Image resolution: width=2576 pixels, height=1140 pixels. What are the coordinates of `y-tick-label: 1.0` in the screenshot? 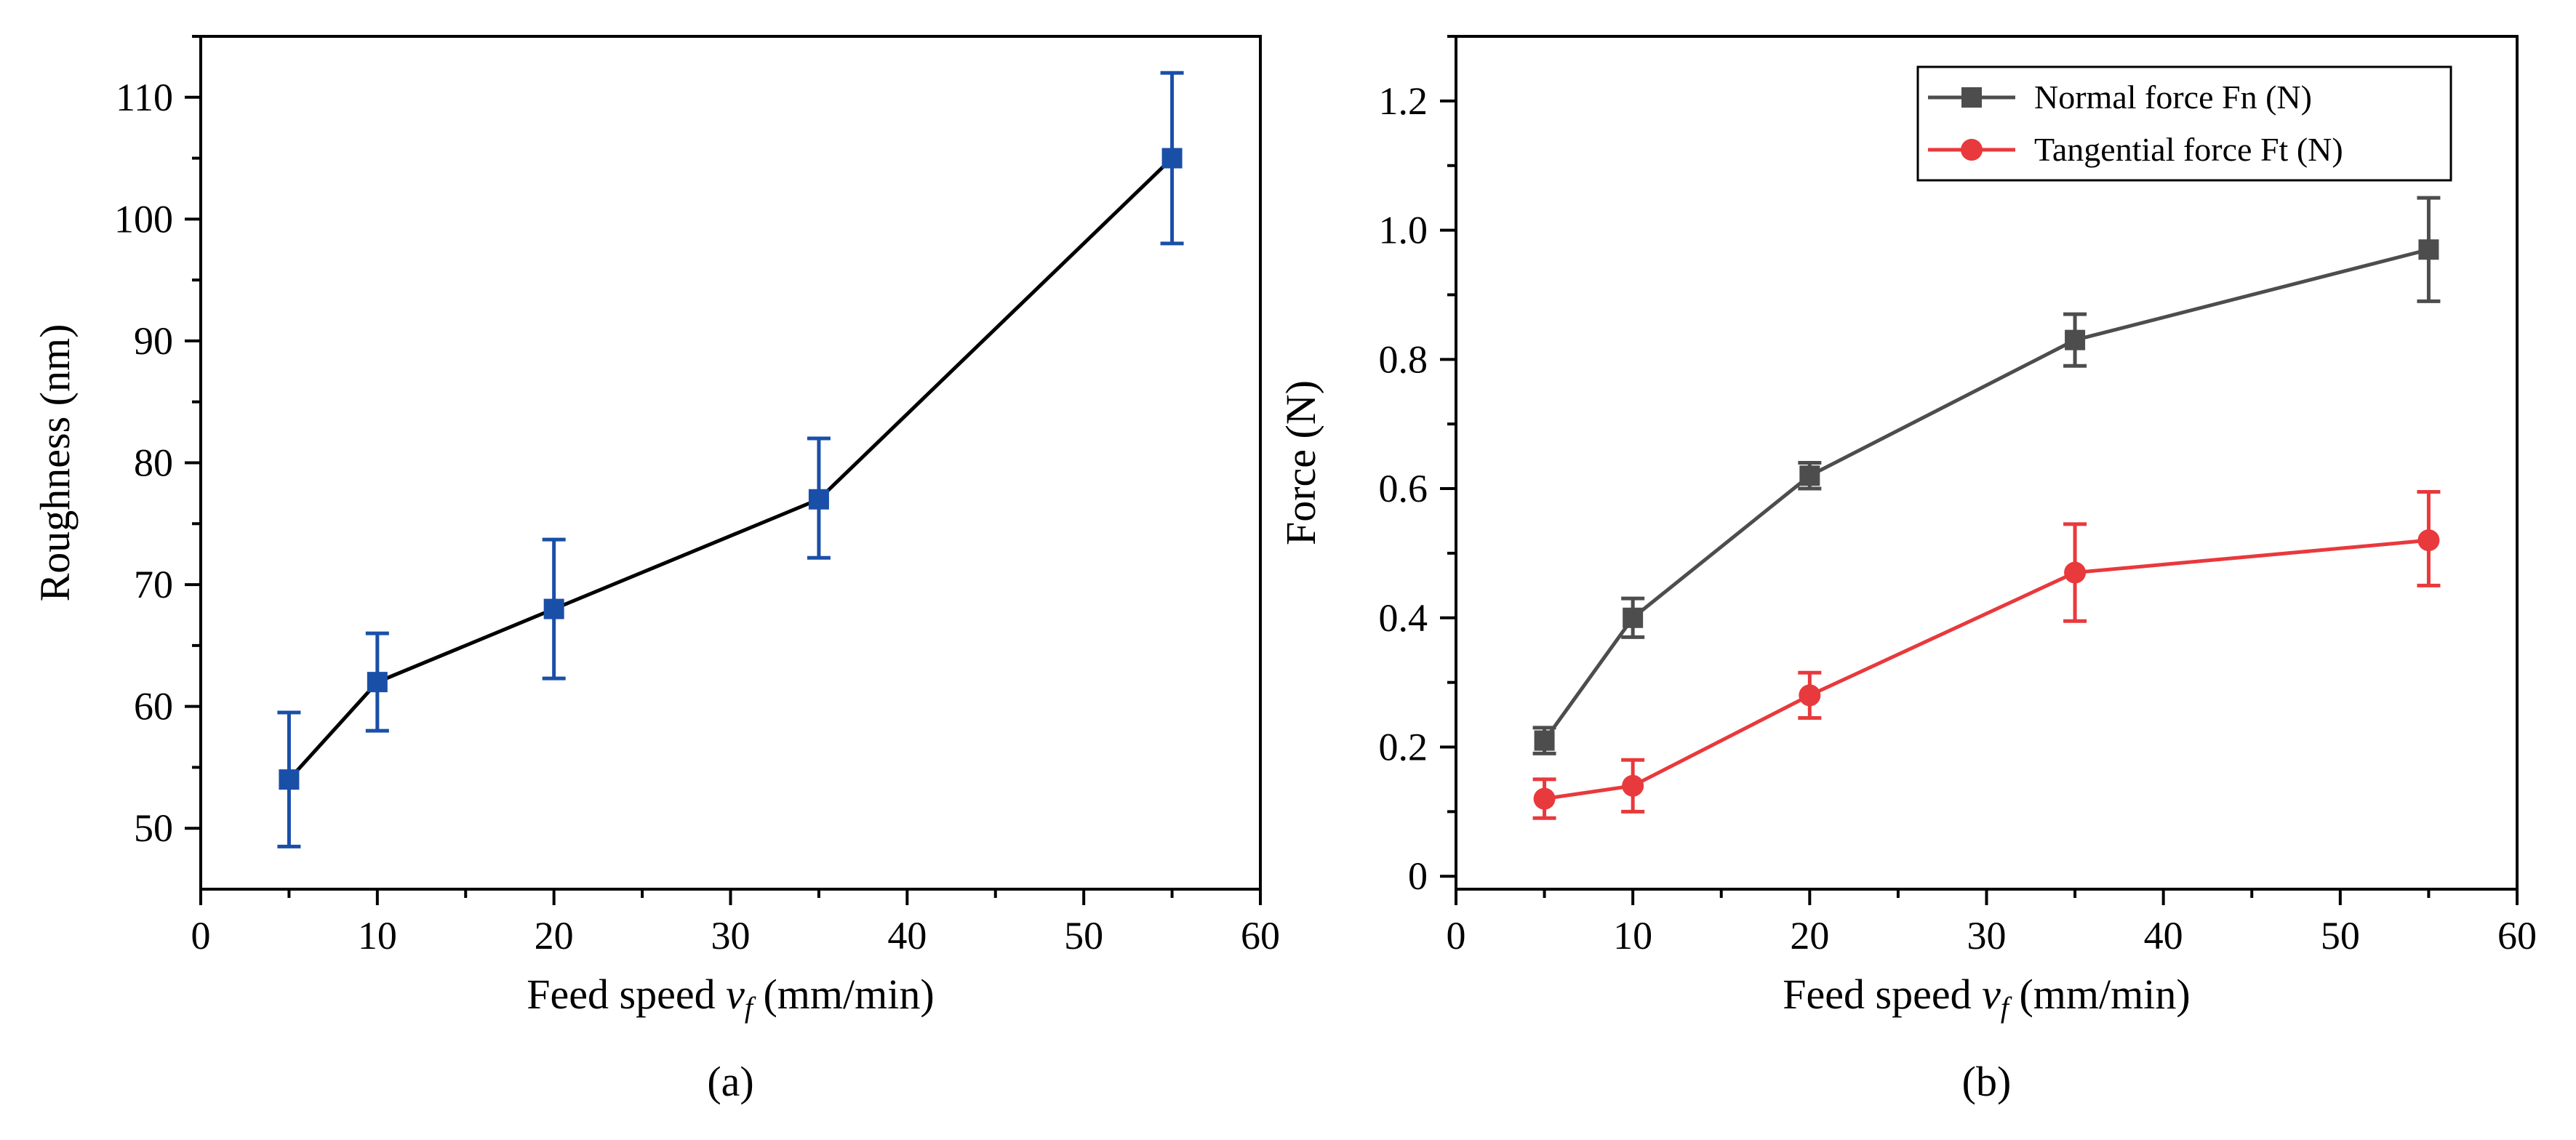 It's located at (1403, 230).